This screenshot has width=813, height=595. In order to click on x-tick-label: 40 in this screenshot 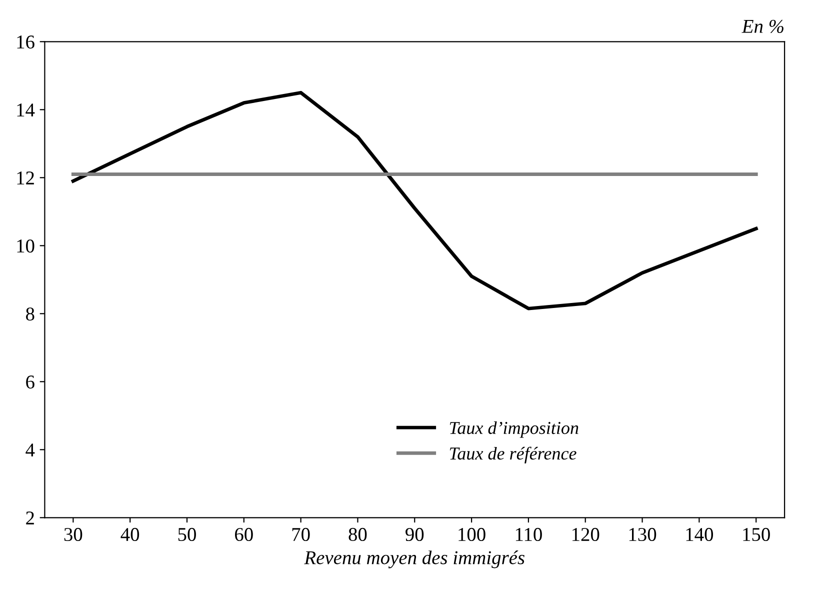, I will do `click(130, 535)`.